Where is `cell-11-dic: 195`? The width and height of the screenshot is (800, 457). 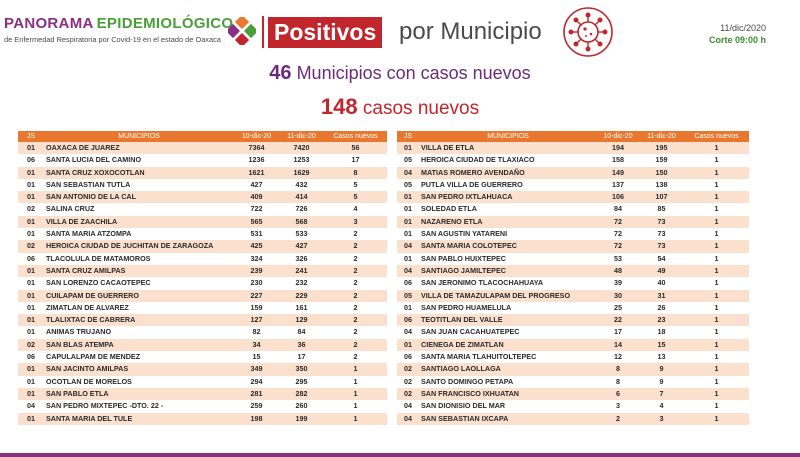
cell-11-dic: 195 is located at coordinates (661, 148).